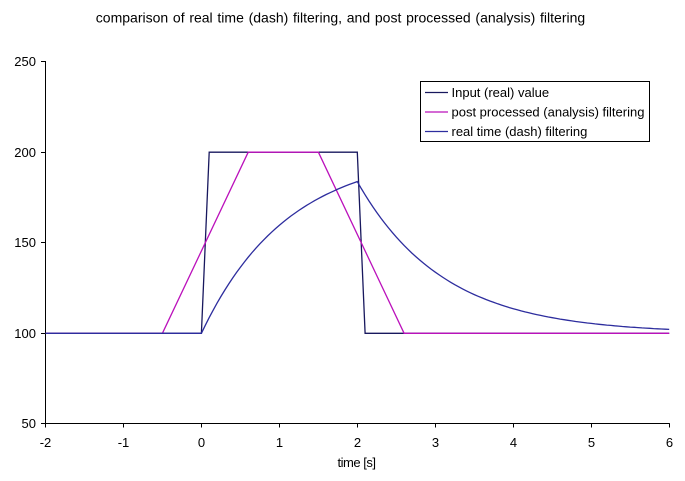 Image resolution: width=685 pixels, height=481 pixels. What do you see at coordinates (548, 111) in the screenshot?
I see `svg-text:post processed (analysis) filt: post processed (analysis) filtering` at bounding box center [548, 111].